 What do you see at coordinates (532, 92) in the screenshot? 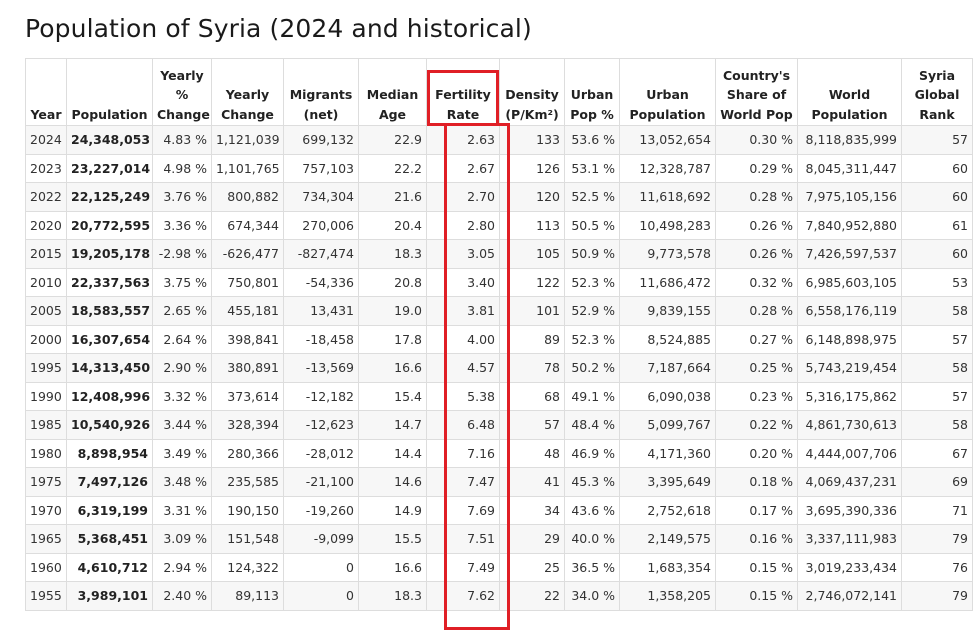
I see `column-header-density: Density (P/Km²)` at bounding box center [532, 92].